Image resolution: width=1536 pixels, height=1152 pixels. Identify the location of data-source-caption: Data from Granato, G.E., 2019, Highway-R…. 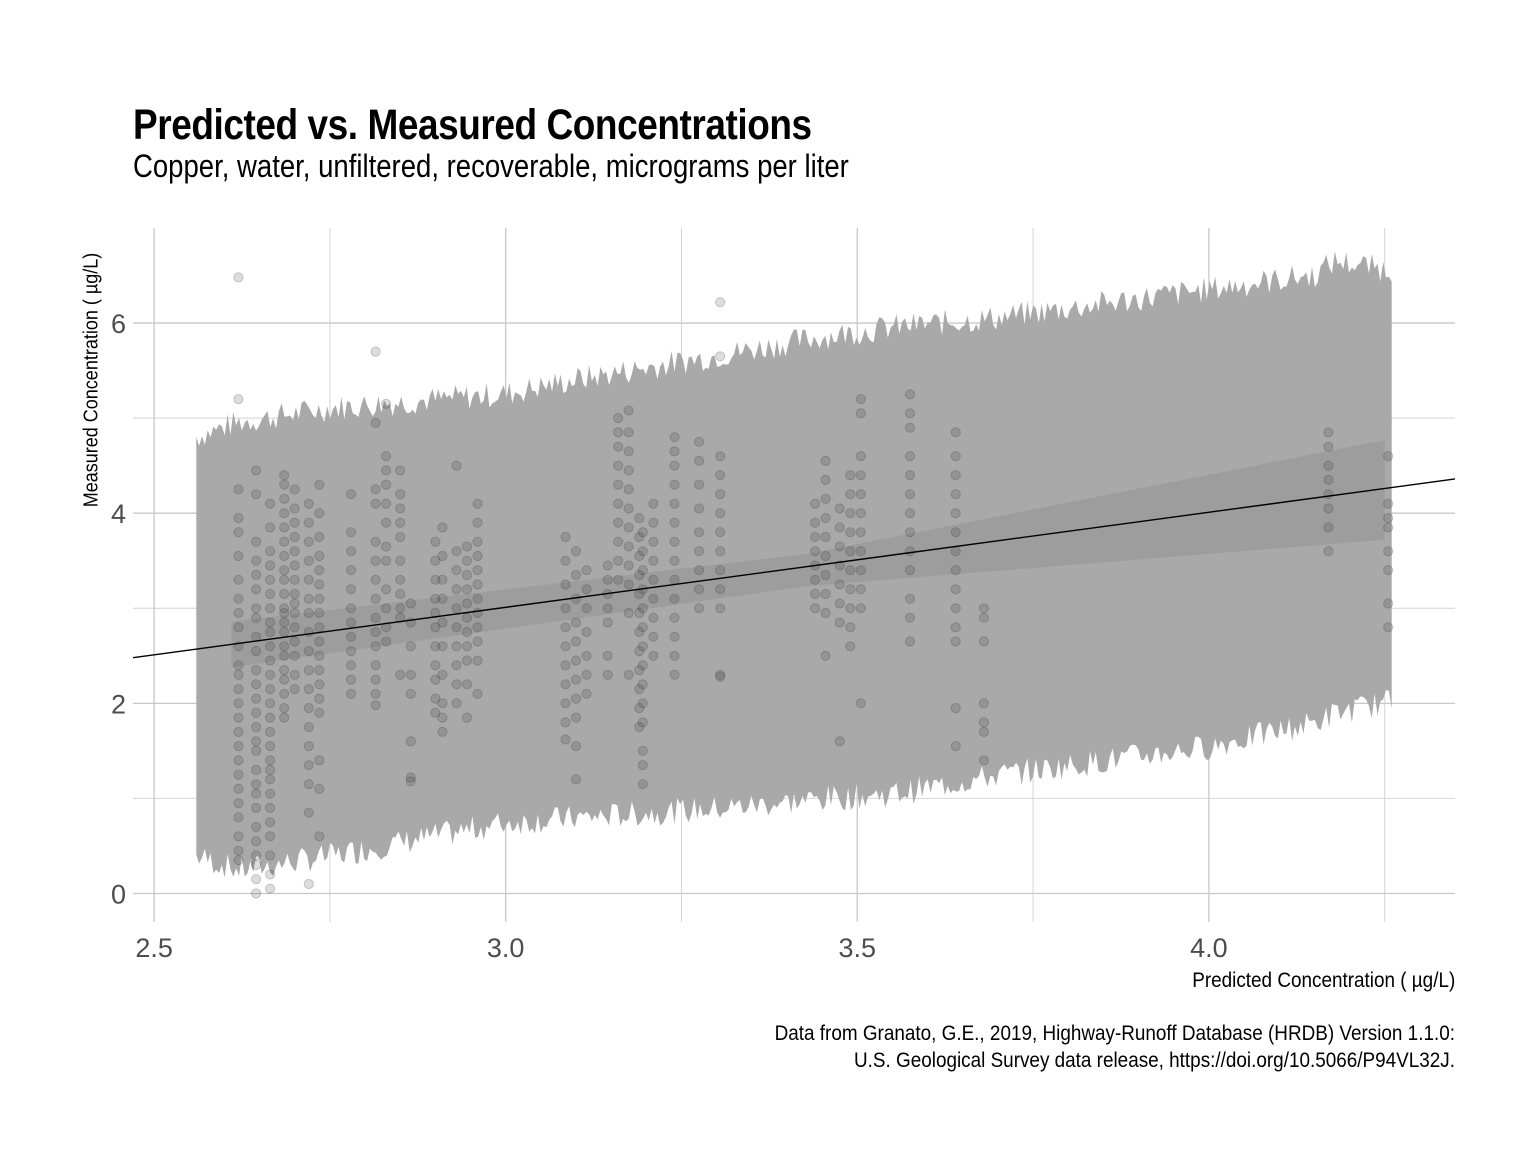
(1115, 1047).